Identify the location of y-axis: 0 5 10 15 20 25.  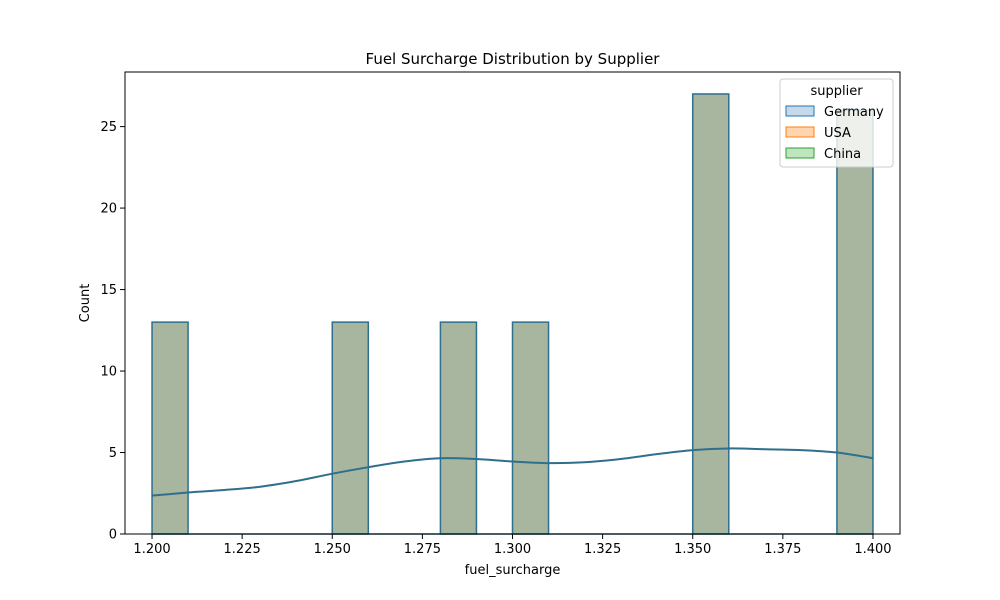
(112, 331).